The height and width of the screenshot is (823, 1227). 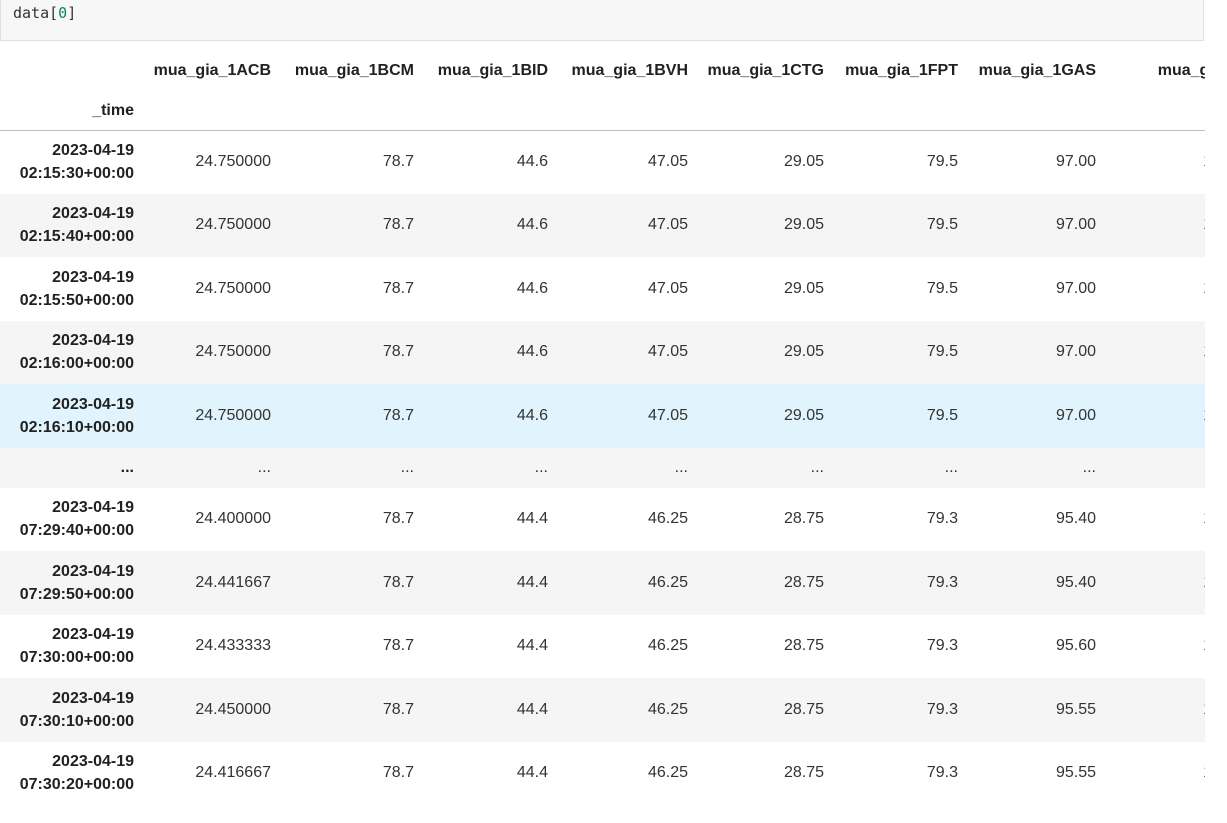 I want to click on row-index: 2023-04-19 02:16:10+00:00, so click(x=76, y=415).